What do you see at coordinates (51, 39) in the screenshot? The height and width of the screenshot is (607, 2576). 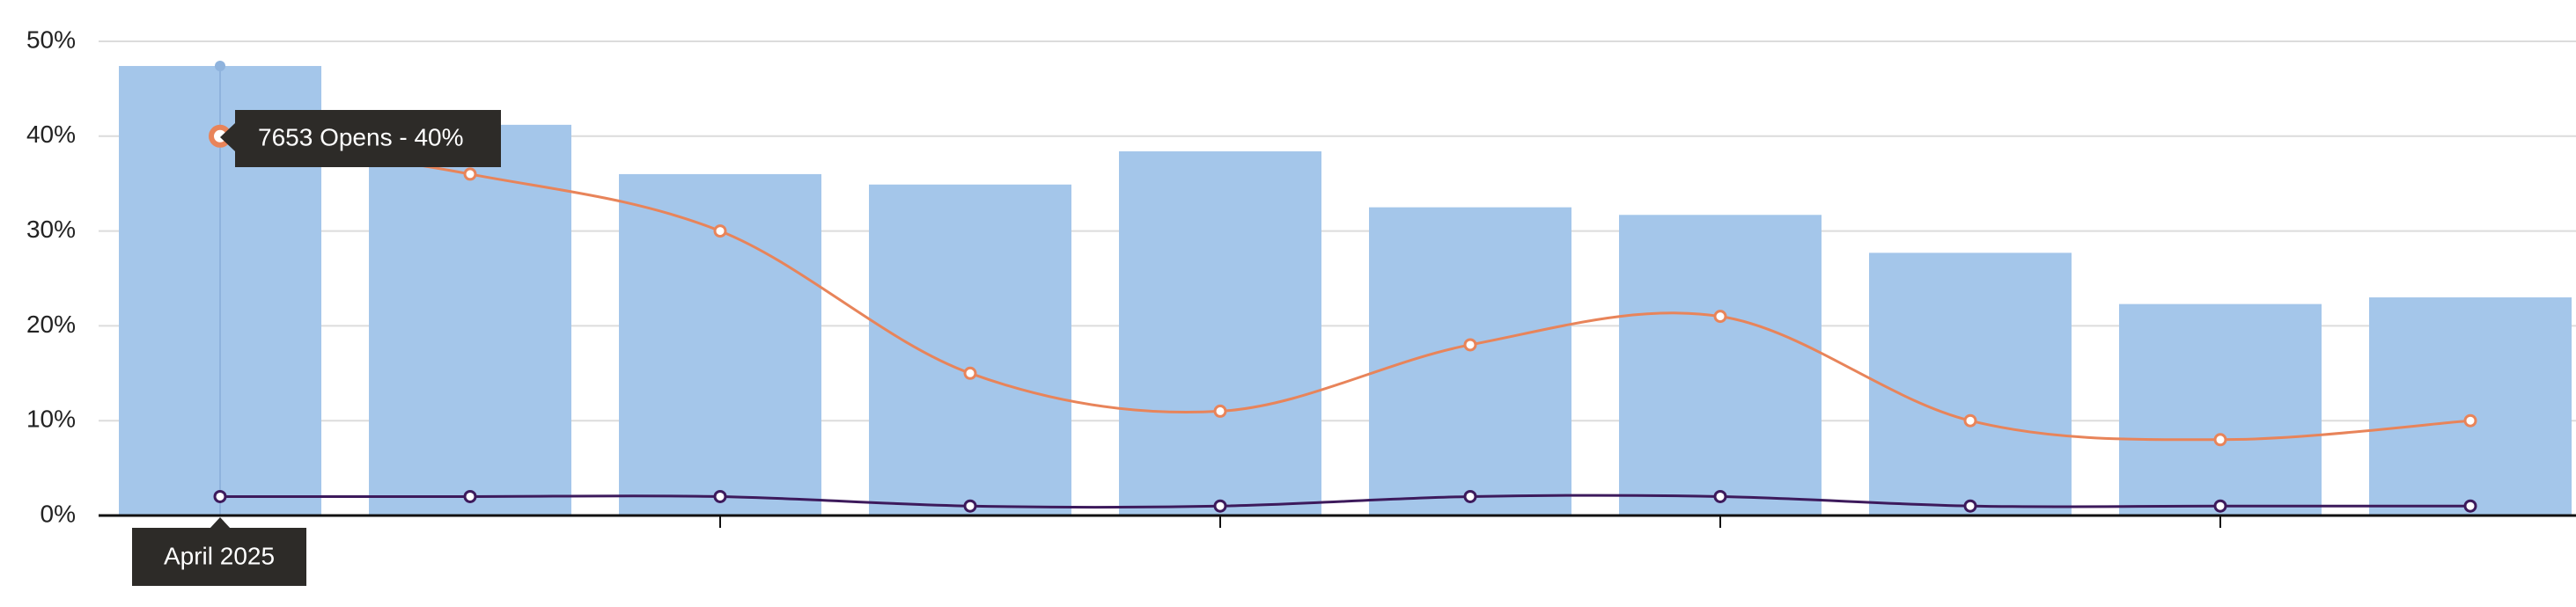 I see `y-tick-label: 50%` at bounding box center [51, 39].